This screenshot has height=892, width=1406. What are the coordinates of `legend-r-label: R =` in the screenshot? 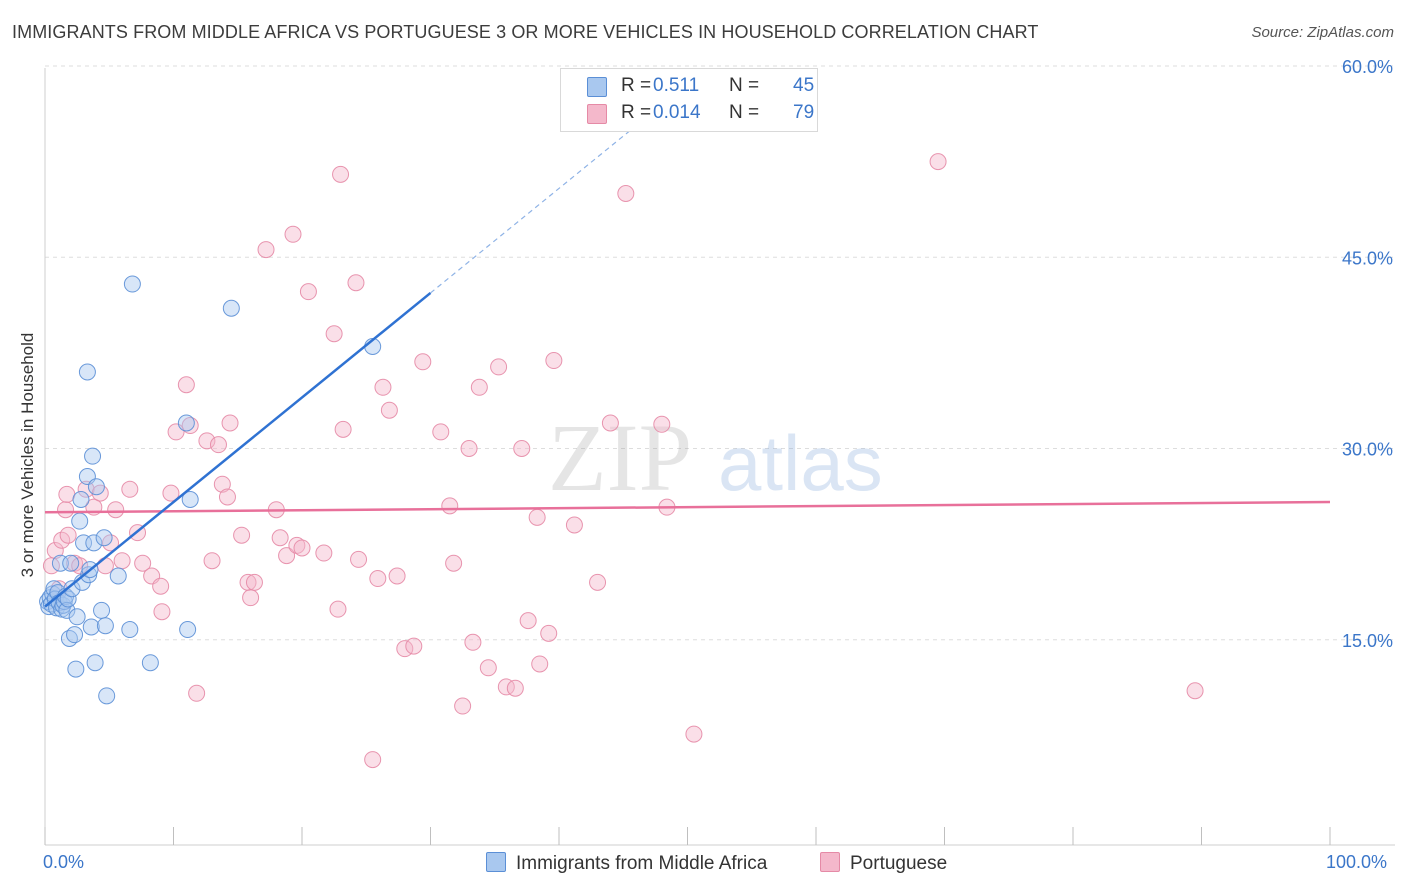 It's located at (636, 85).